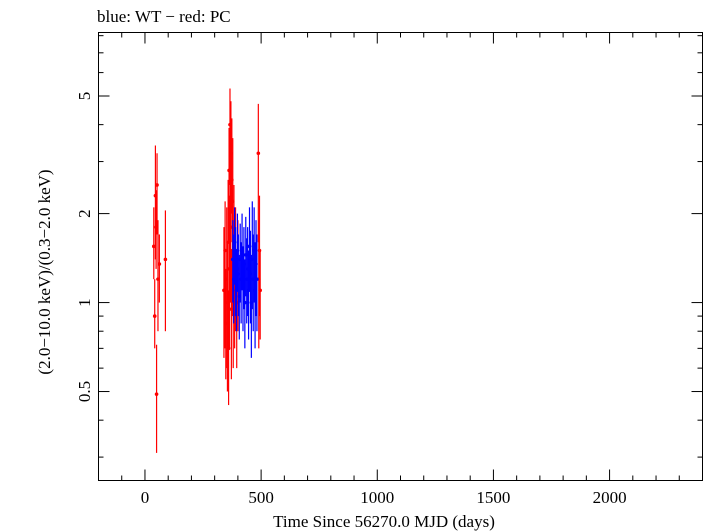  What do you see at coordinates (145, 497) in the screenshot?
I see `x-tick-label: 0` at bounding box center [145, 497].